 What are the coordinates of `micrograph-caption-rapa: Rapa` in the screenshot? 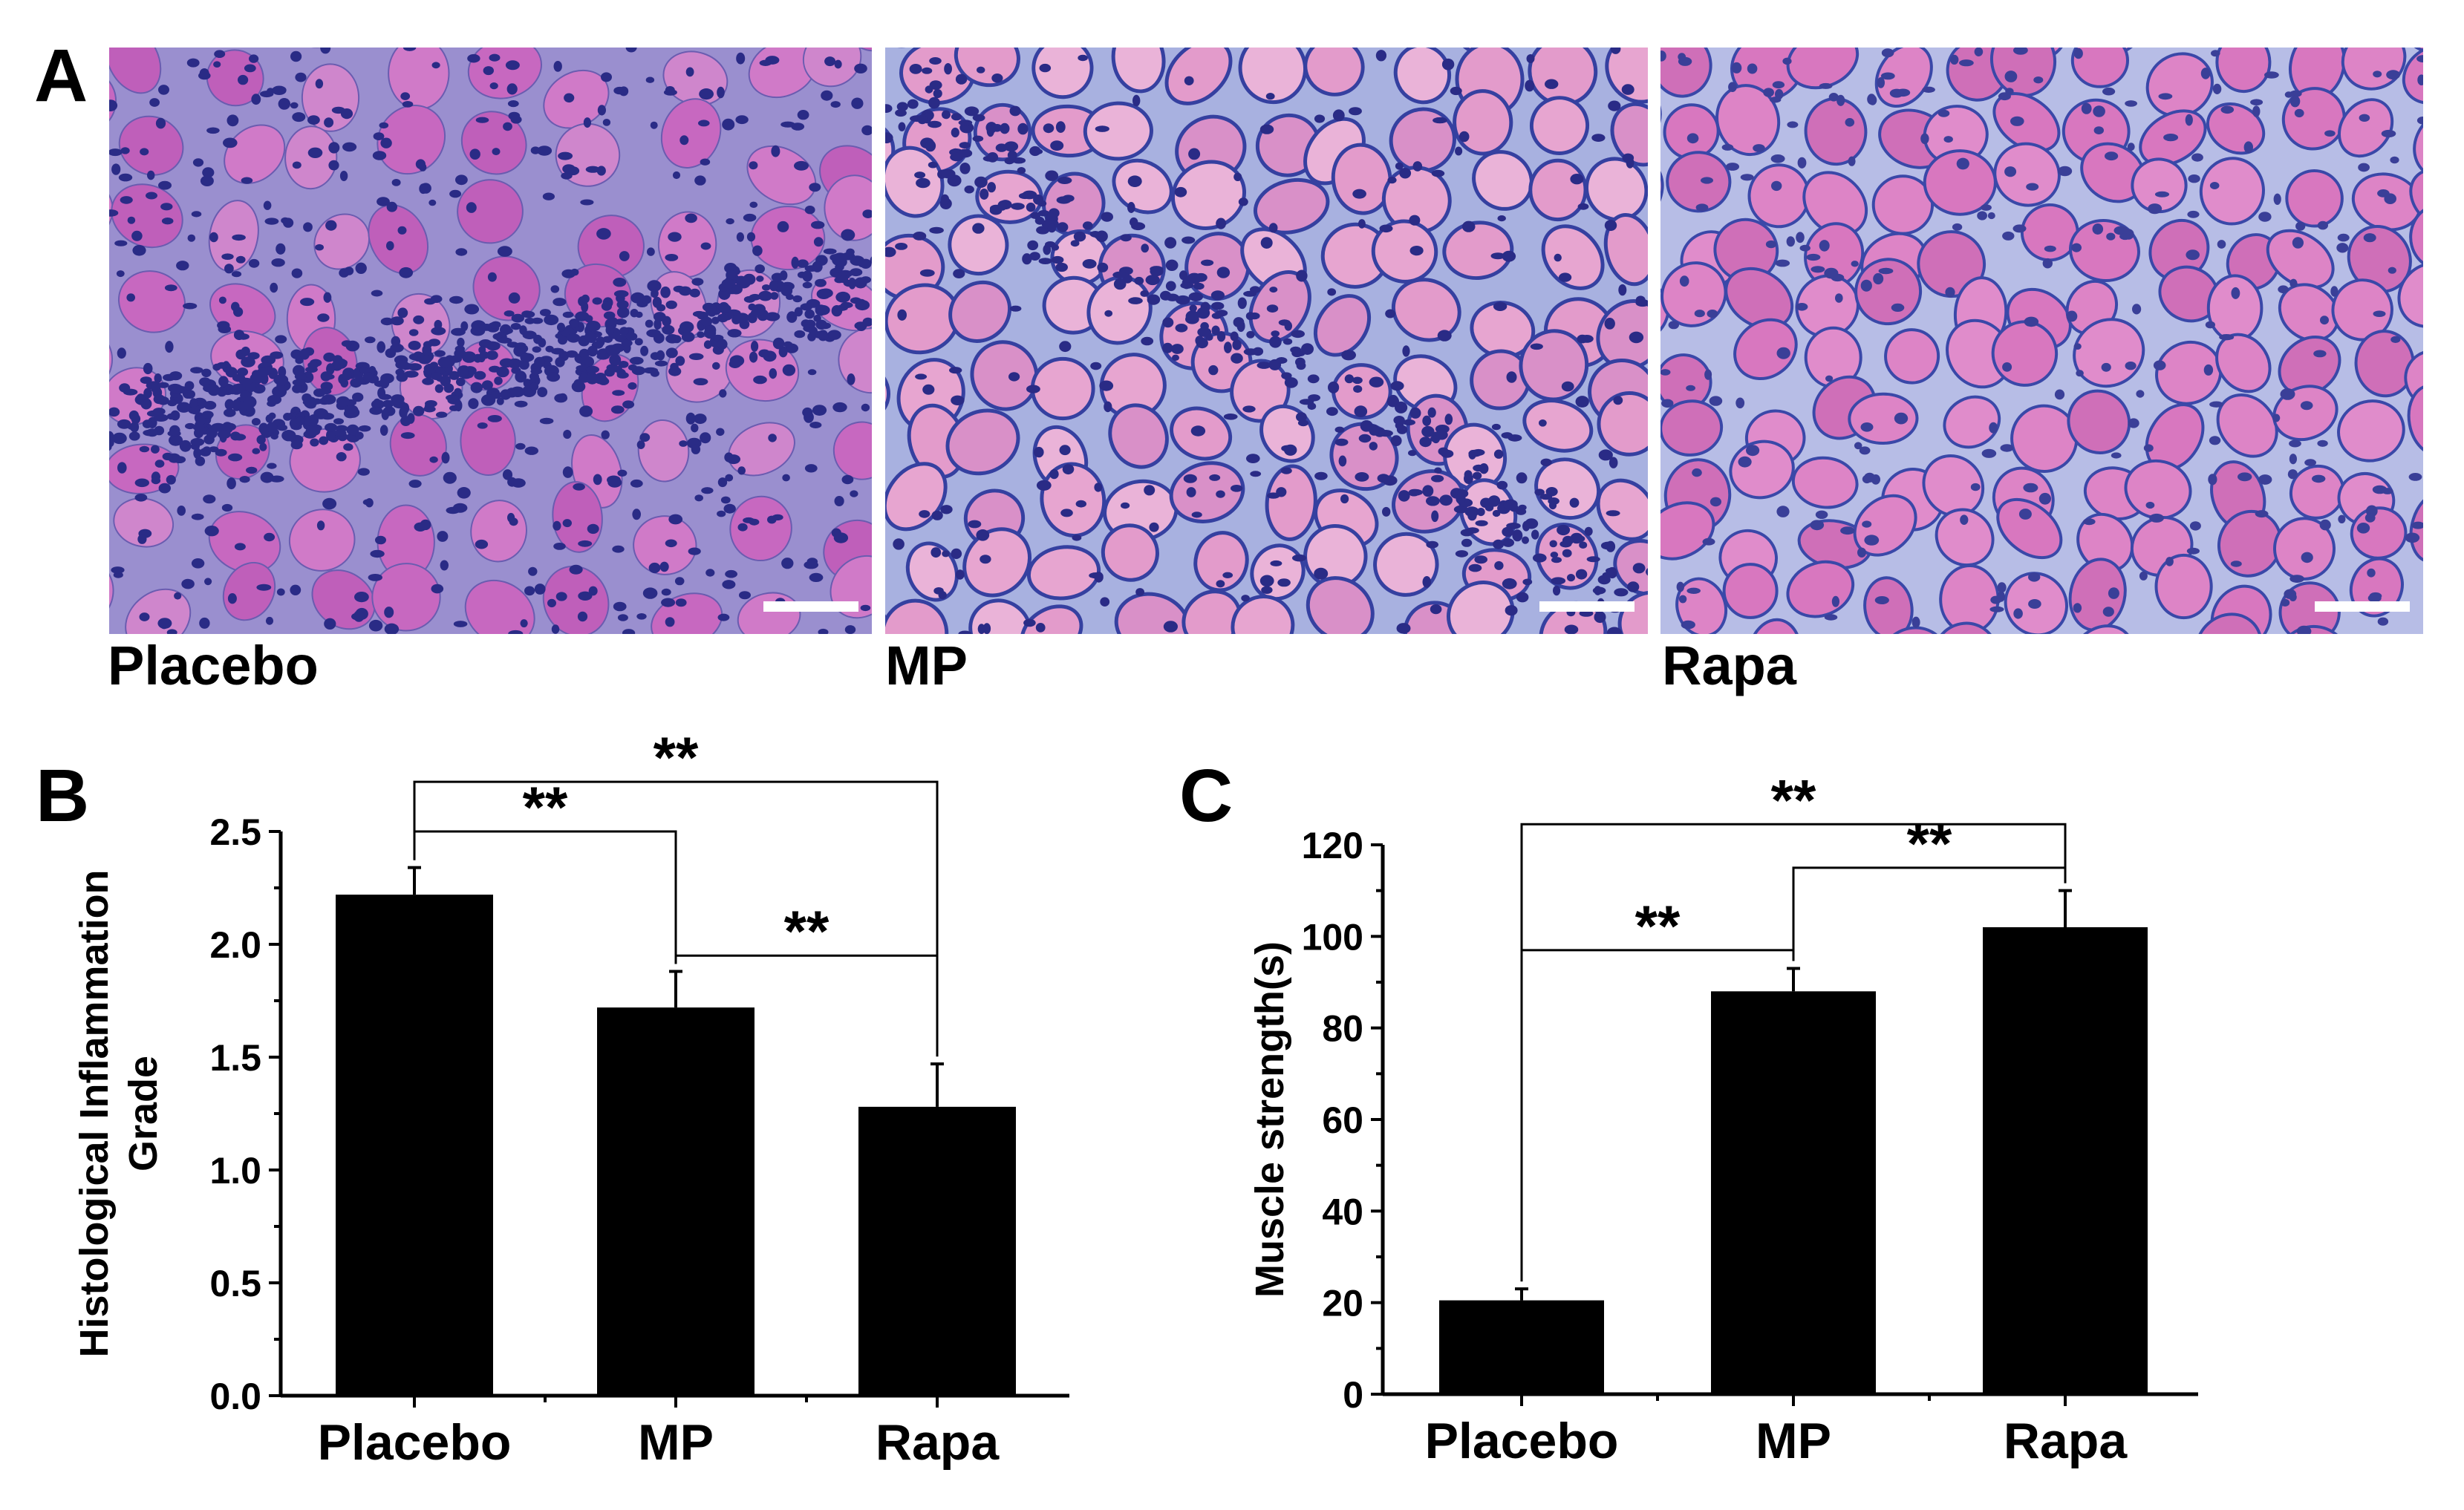 It's located at (1729, 665).